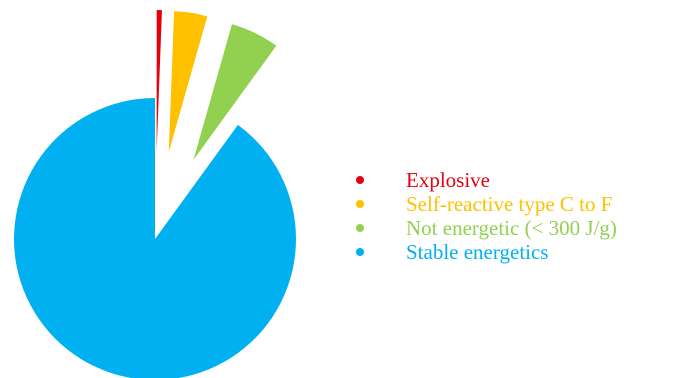 The height and width of the screenshot is (378, 675). What do you see at coordinates (188, 82) in the screenshot?
I see `pie-slice-self-reactive-type-c-to-f` at bounding box center [188, 82].